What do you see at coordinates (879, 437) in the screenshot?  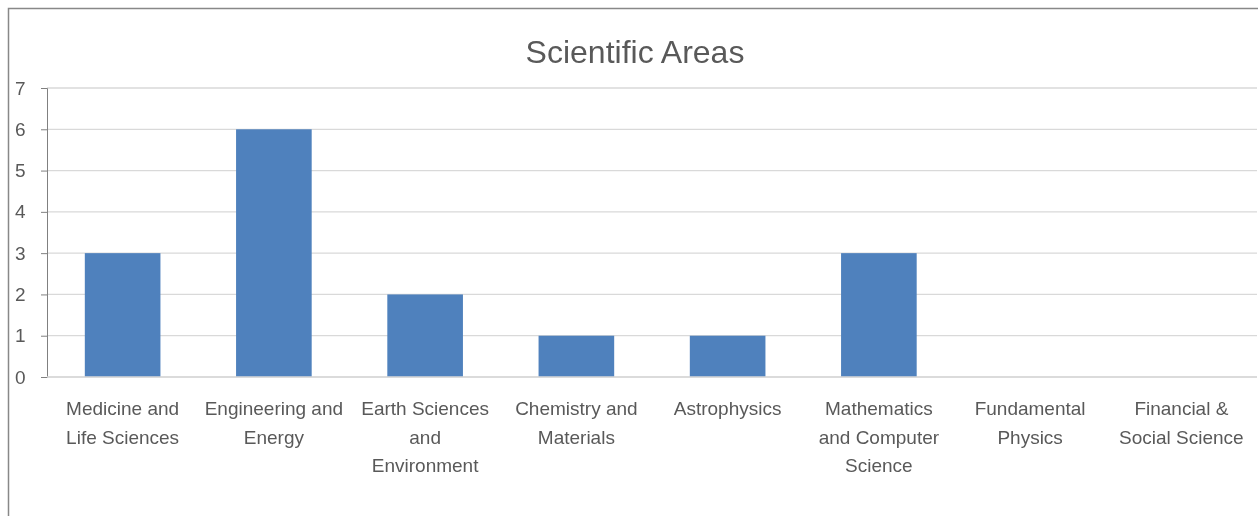 I see `x-tick-label: Mathematics and Computer Science` at bounding box center [879, 437].